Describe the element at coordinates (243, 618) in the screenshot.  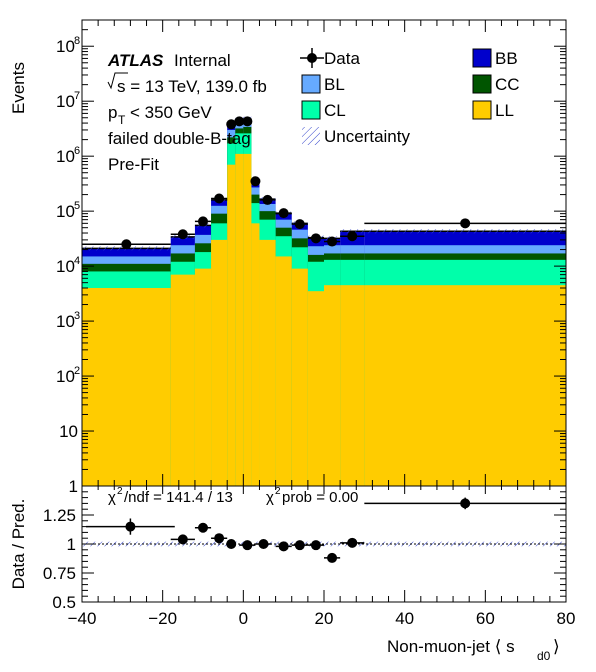
I see `x-tick-label: 0` at that location.